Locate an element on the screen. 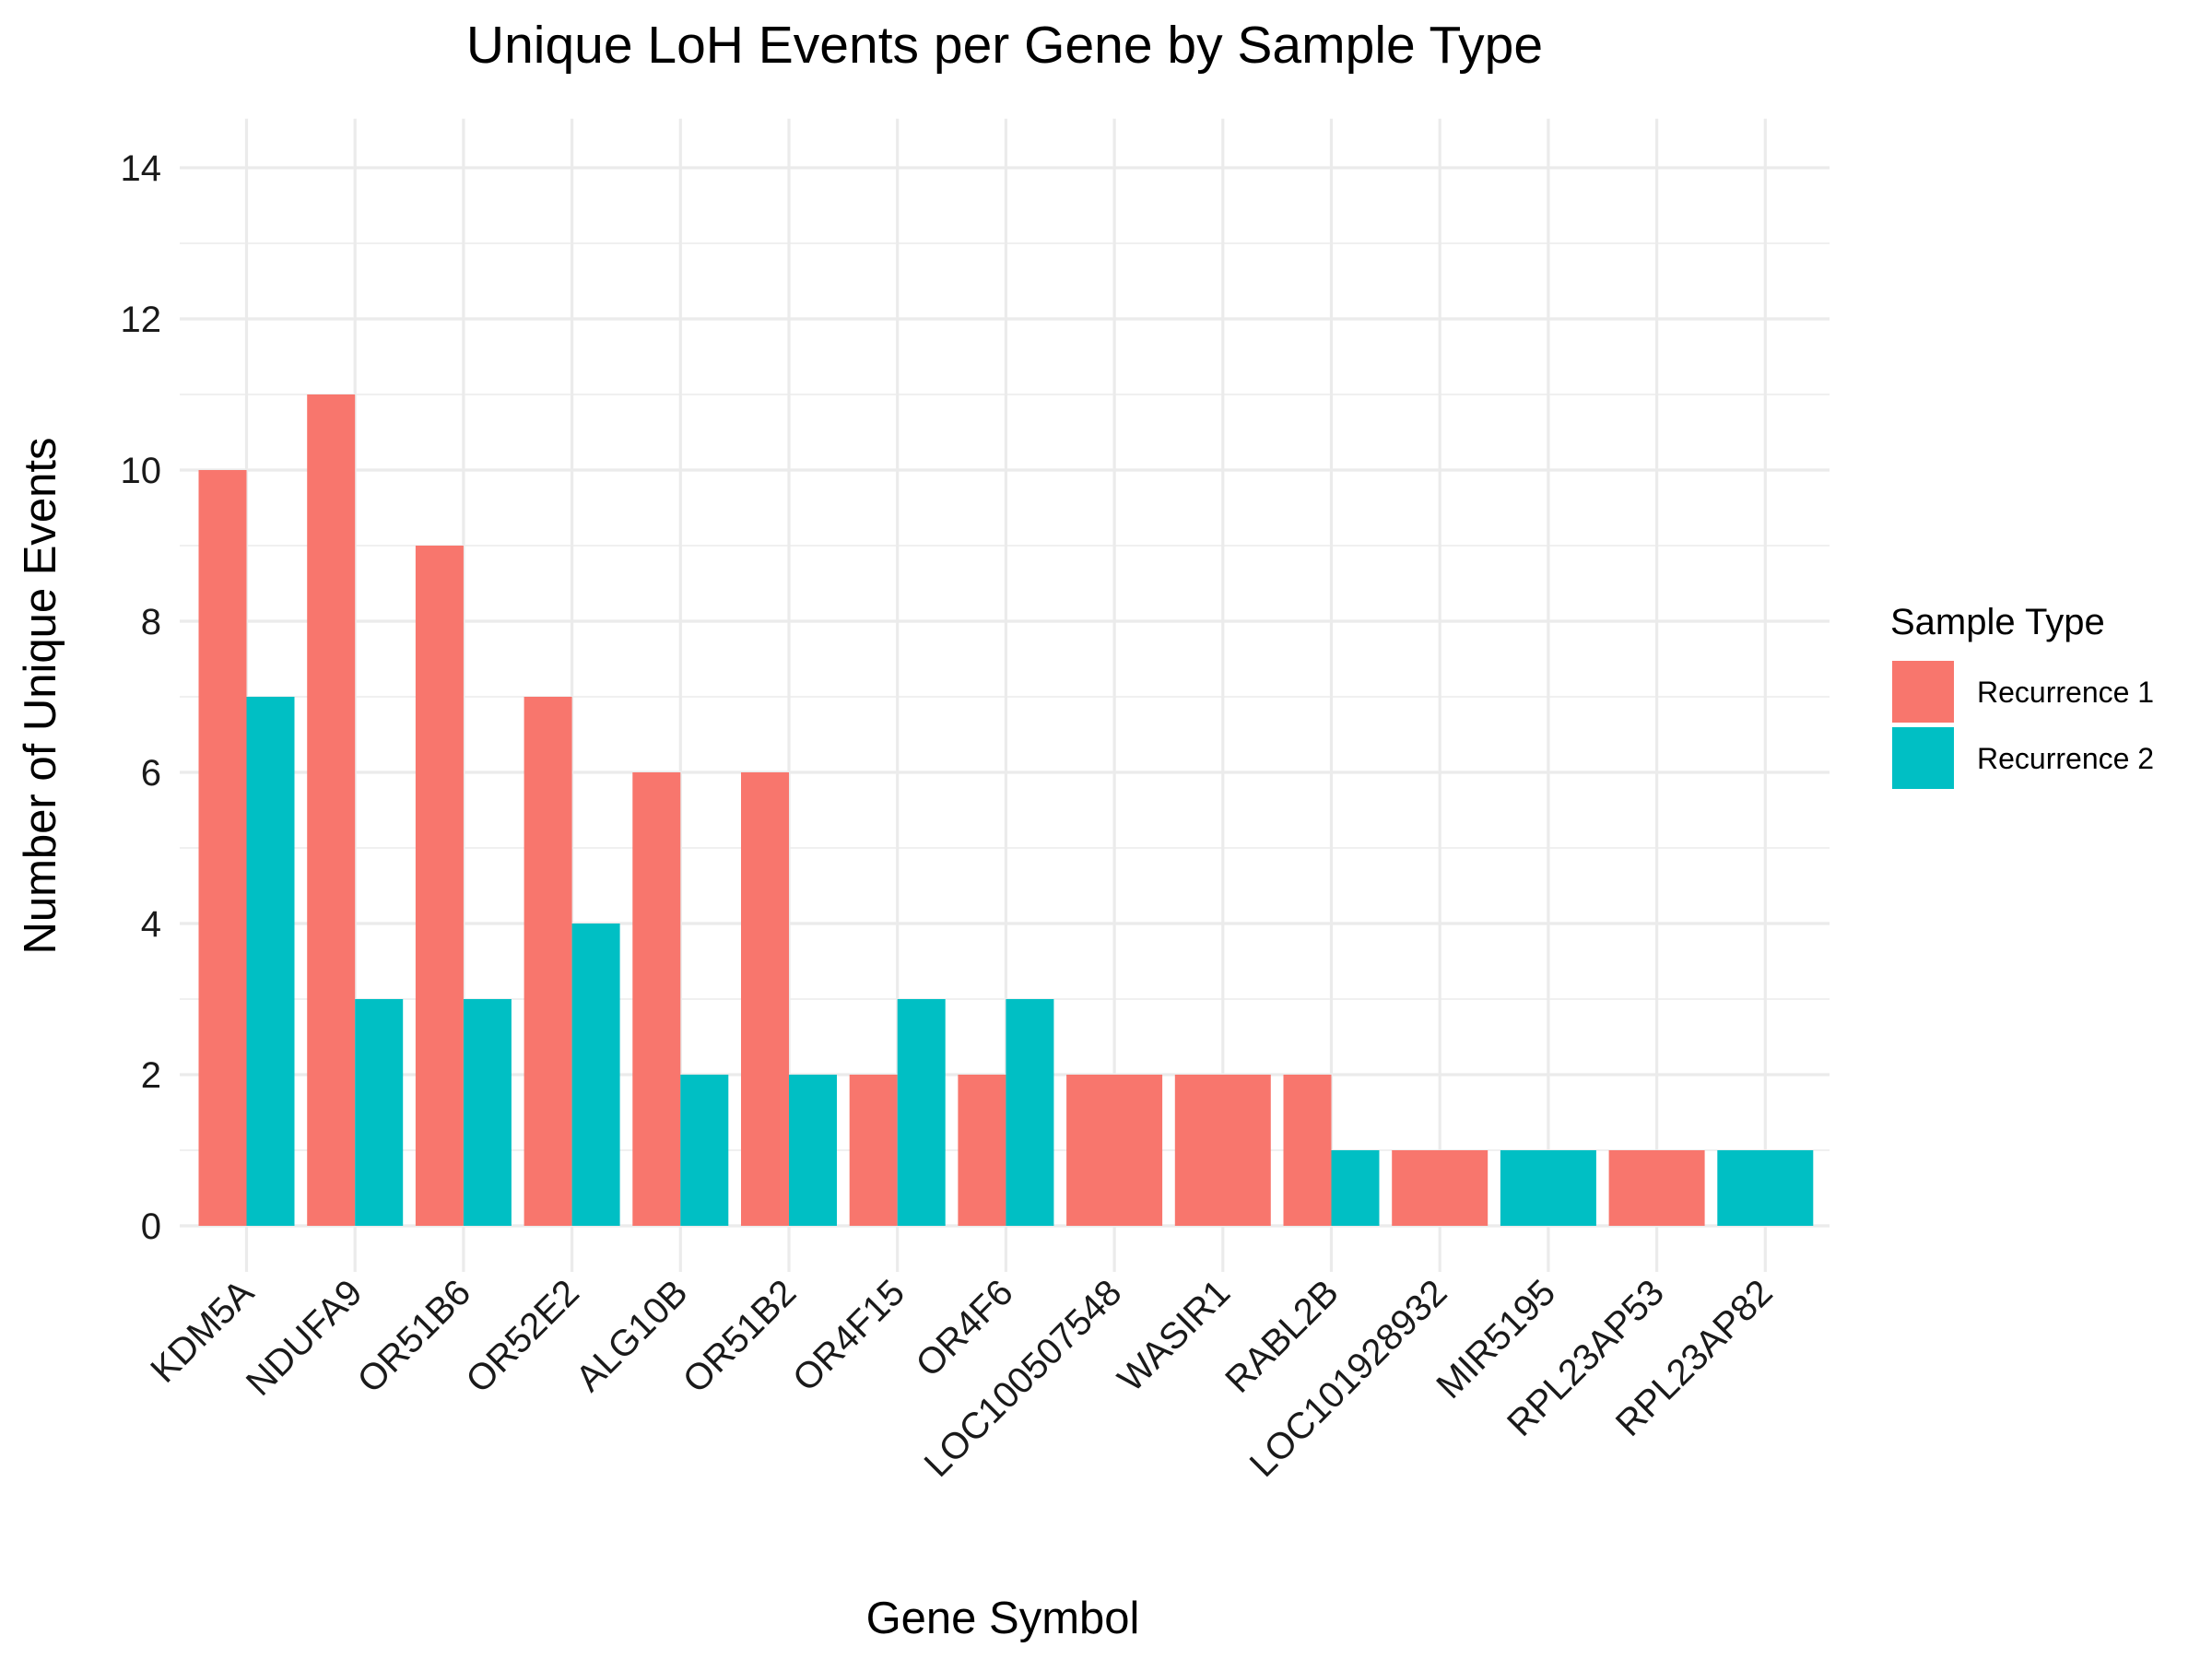 The height and width of the screenshot is (1659, 2212). x-axis-title: Gene Symbol is located at coordinates (1003, 1618).